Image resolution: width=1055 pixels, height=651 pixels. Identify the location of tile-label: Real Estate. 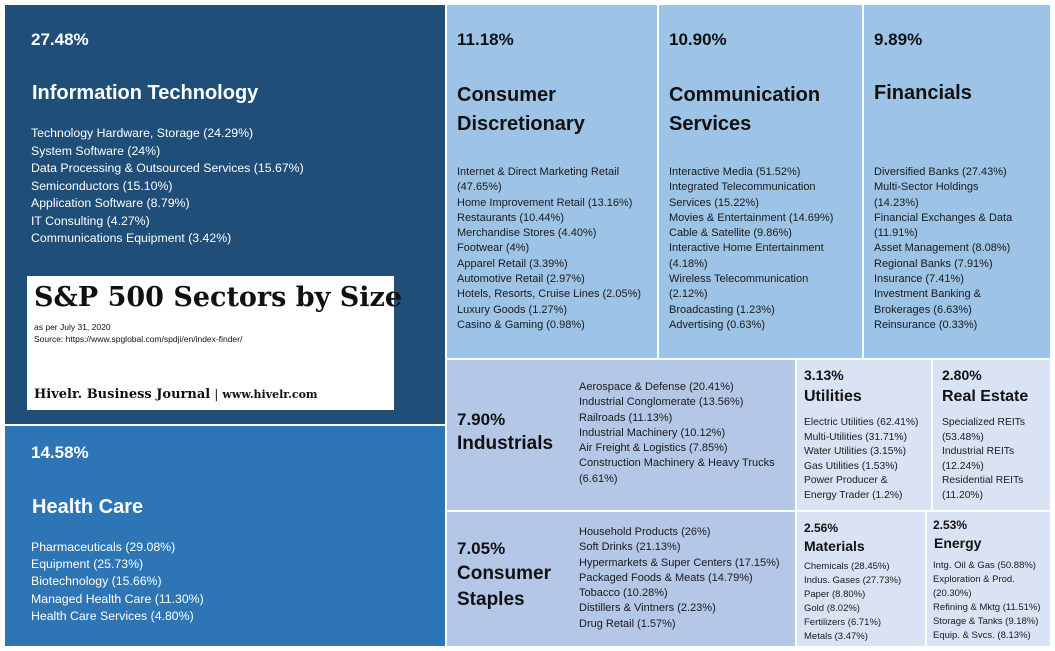
(985, 396).